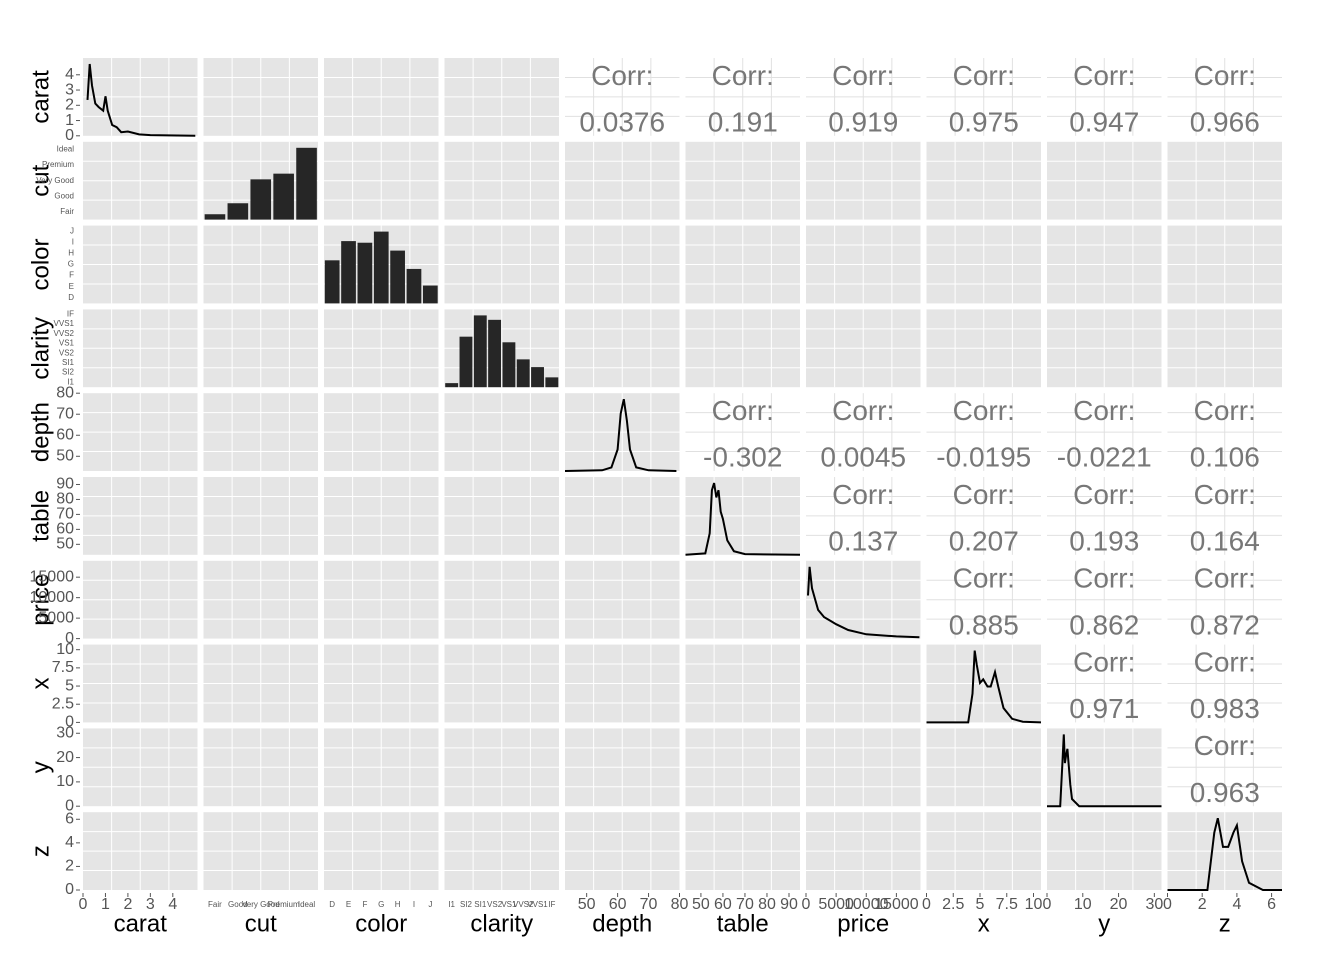 This screenshot has width=1344, height=960. Describe the element at coordinates (866, 904) in the screenshot. I see `x-tick-label: 10000` at that location.